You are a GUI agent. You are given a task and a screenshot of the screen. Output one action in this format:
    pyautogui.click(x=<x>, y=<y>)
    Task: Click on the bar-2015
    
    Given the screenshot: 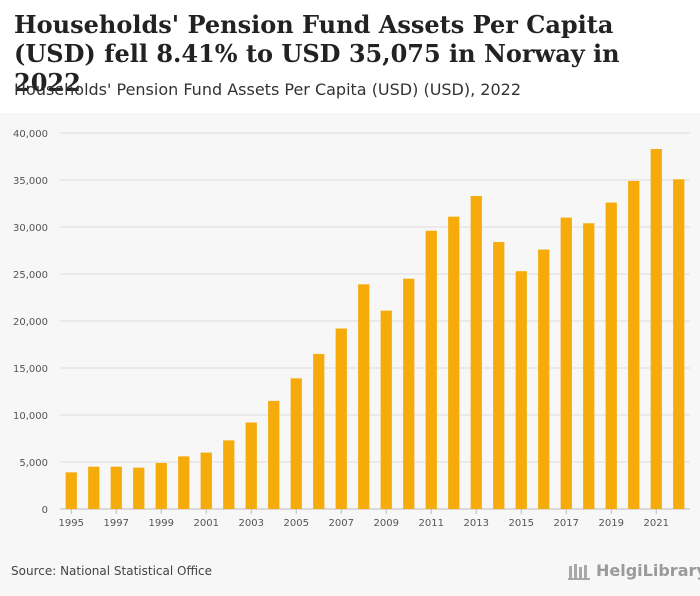 What is the action you would take?
    pyautogui.click(x=521, y=390)
    